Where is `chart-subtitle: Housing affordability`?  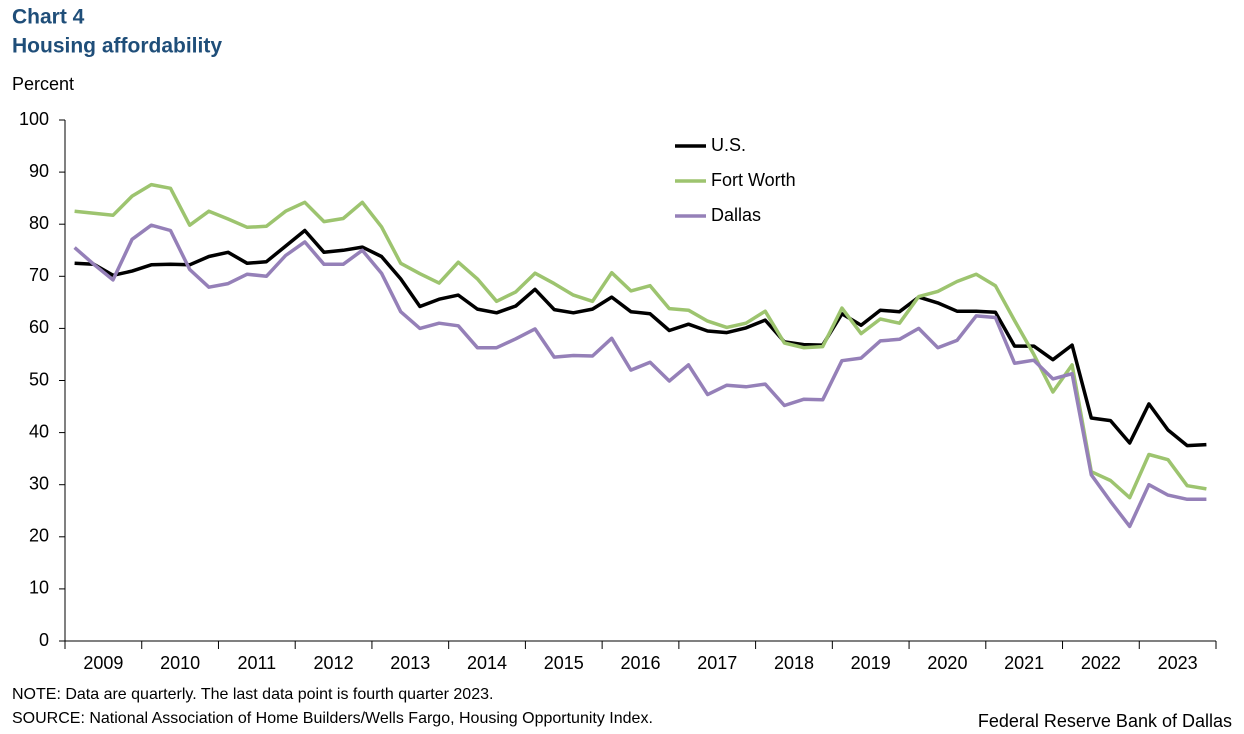 chart-subtitle: Housing affordability is located at coordinates (117, 46).